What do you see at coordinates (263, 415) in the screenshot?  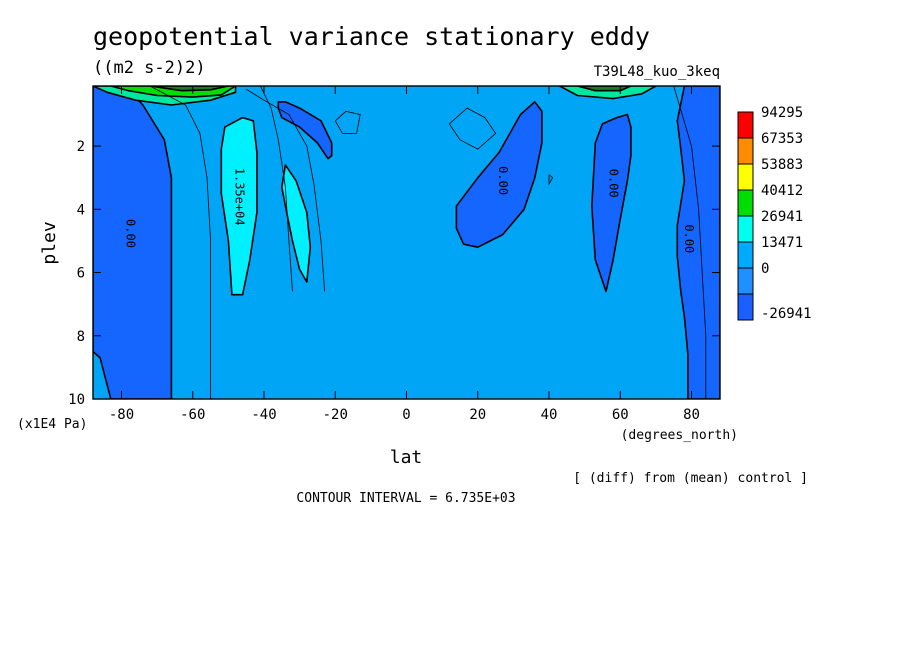 I see `x-tick-label-3: -40` at bounding box center [263, 415].